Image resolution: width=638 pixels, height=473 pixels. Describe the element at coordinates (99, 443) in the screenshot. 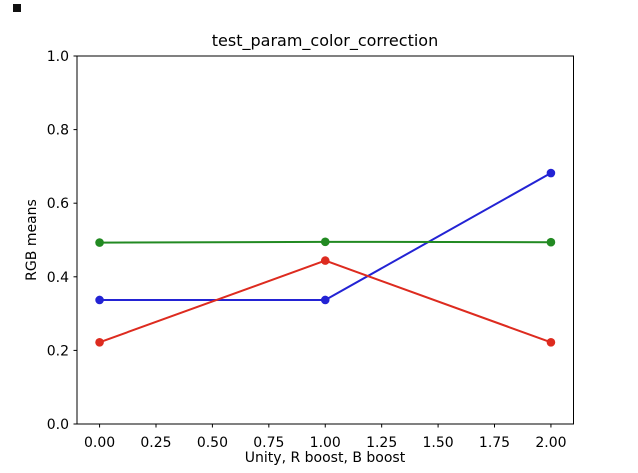

I see `x-tick-label: 0.00` at that location.